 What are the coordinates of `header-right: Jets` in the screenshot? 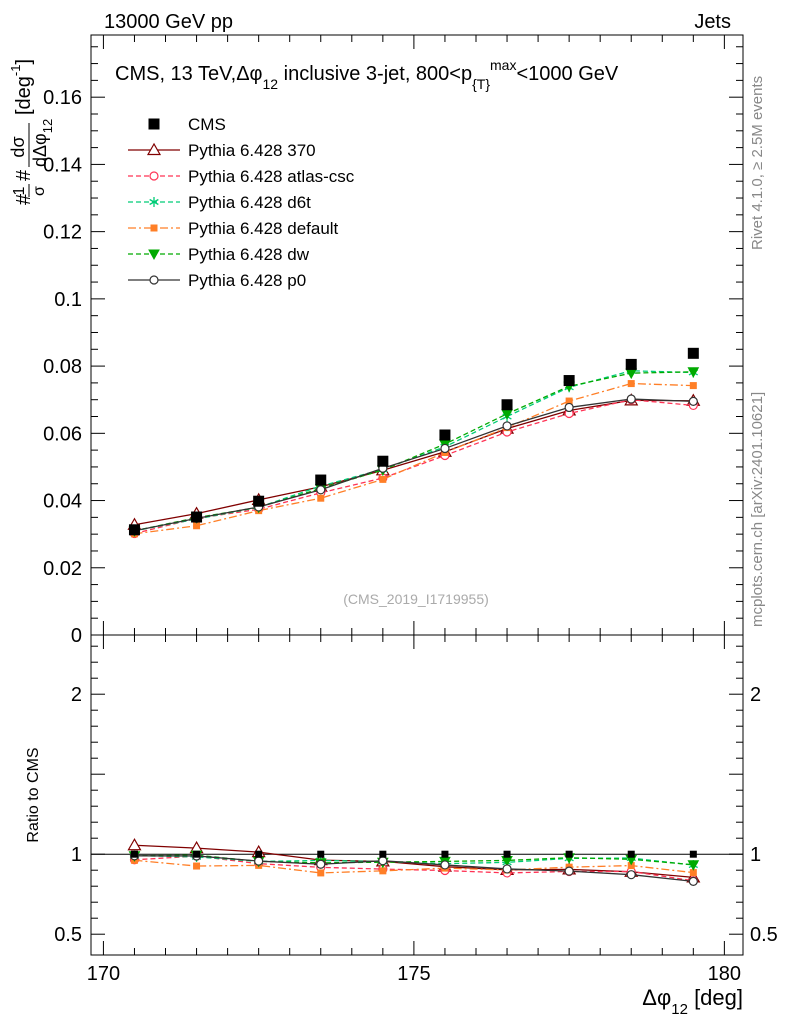 It's located at (712, 22).